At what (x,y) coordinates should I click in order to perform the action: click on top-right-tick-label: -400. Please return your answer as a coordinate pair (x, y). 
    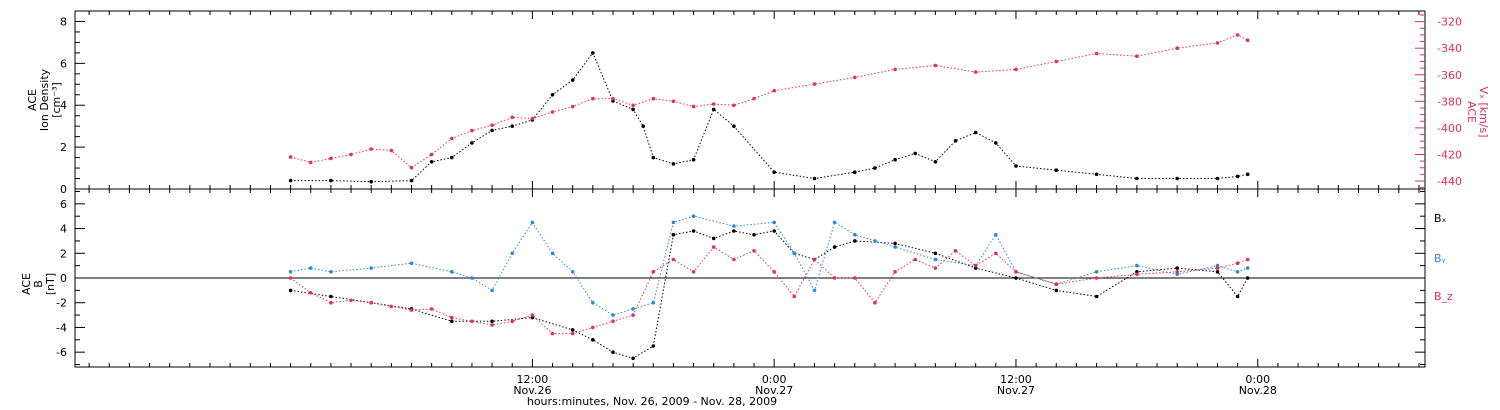
    Looking at the image, I should click on (1449, 128).